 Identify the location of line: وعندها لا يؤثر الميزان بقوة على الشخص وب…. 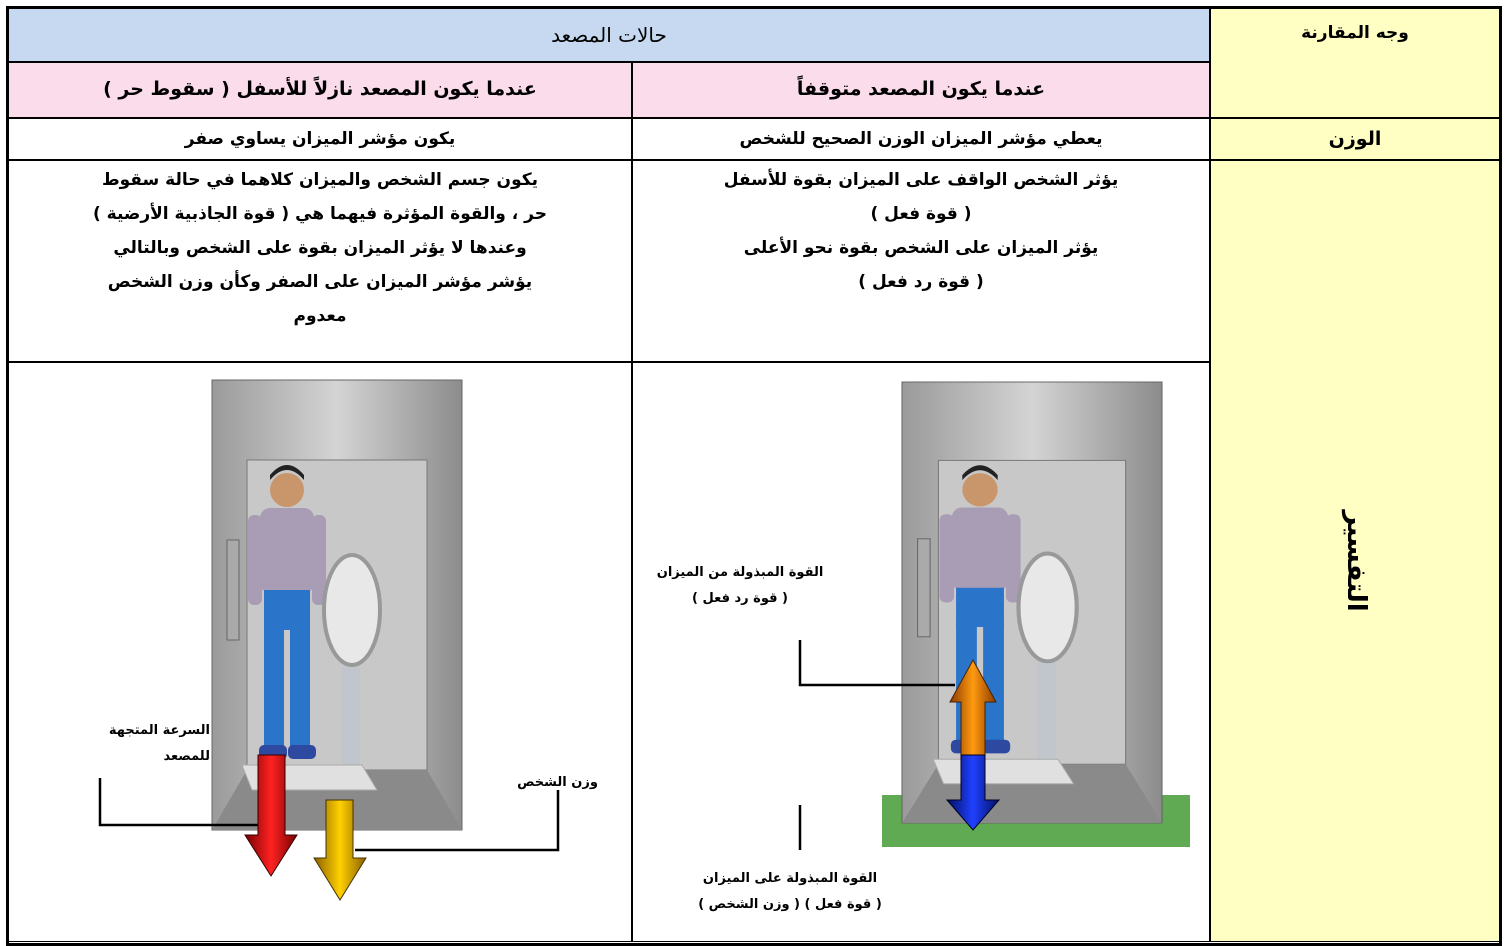
(320, 248).